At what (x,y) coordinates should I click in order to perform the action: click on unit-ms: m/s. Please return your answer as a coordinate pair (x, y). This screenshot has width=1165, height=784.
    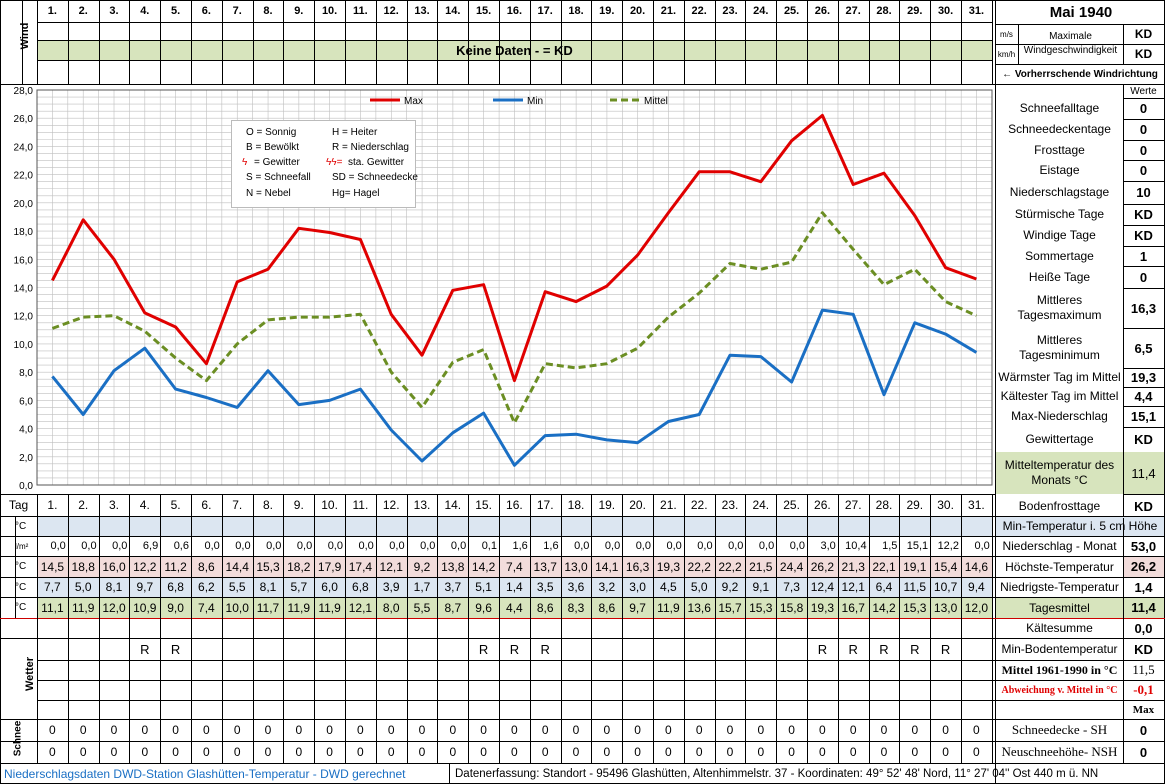
    Looking at the image, I should click on (1006, 34).